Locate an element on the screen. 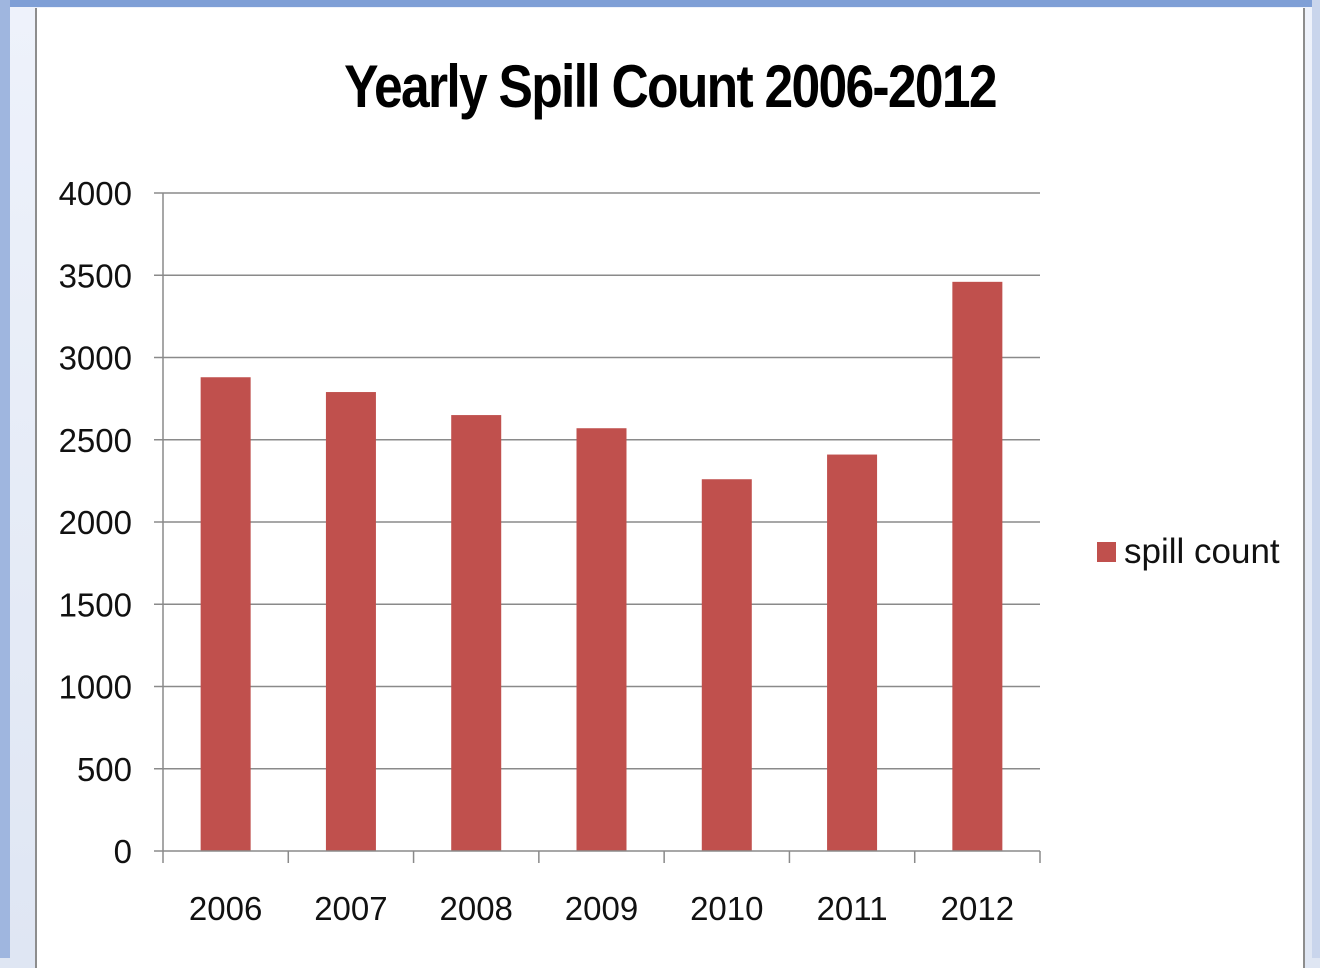 This screenshot has height=968, width=1320. legend-swatch is located at coordinates (1106, 552).